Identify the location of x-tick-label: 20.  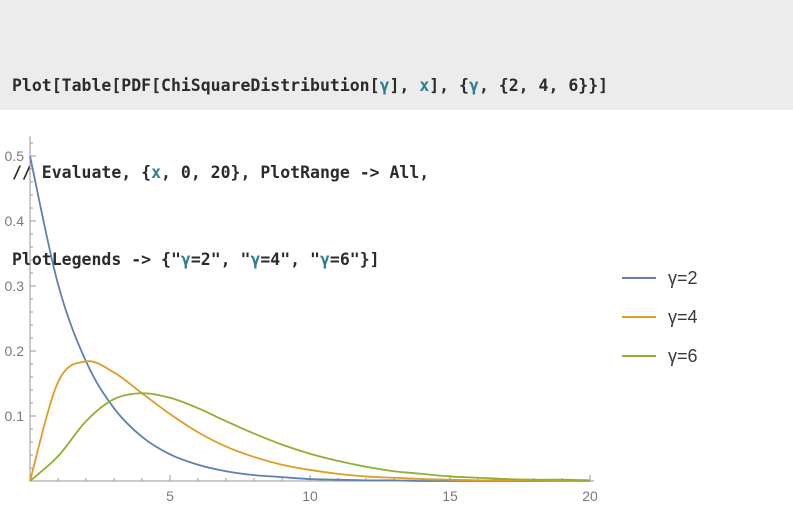
(590, 496).